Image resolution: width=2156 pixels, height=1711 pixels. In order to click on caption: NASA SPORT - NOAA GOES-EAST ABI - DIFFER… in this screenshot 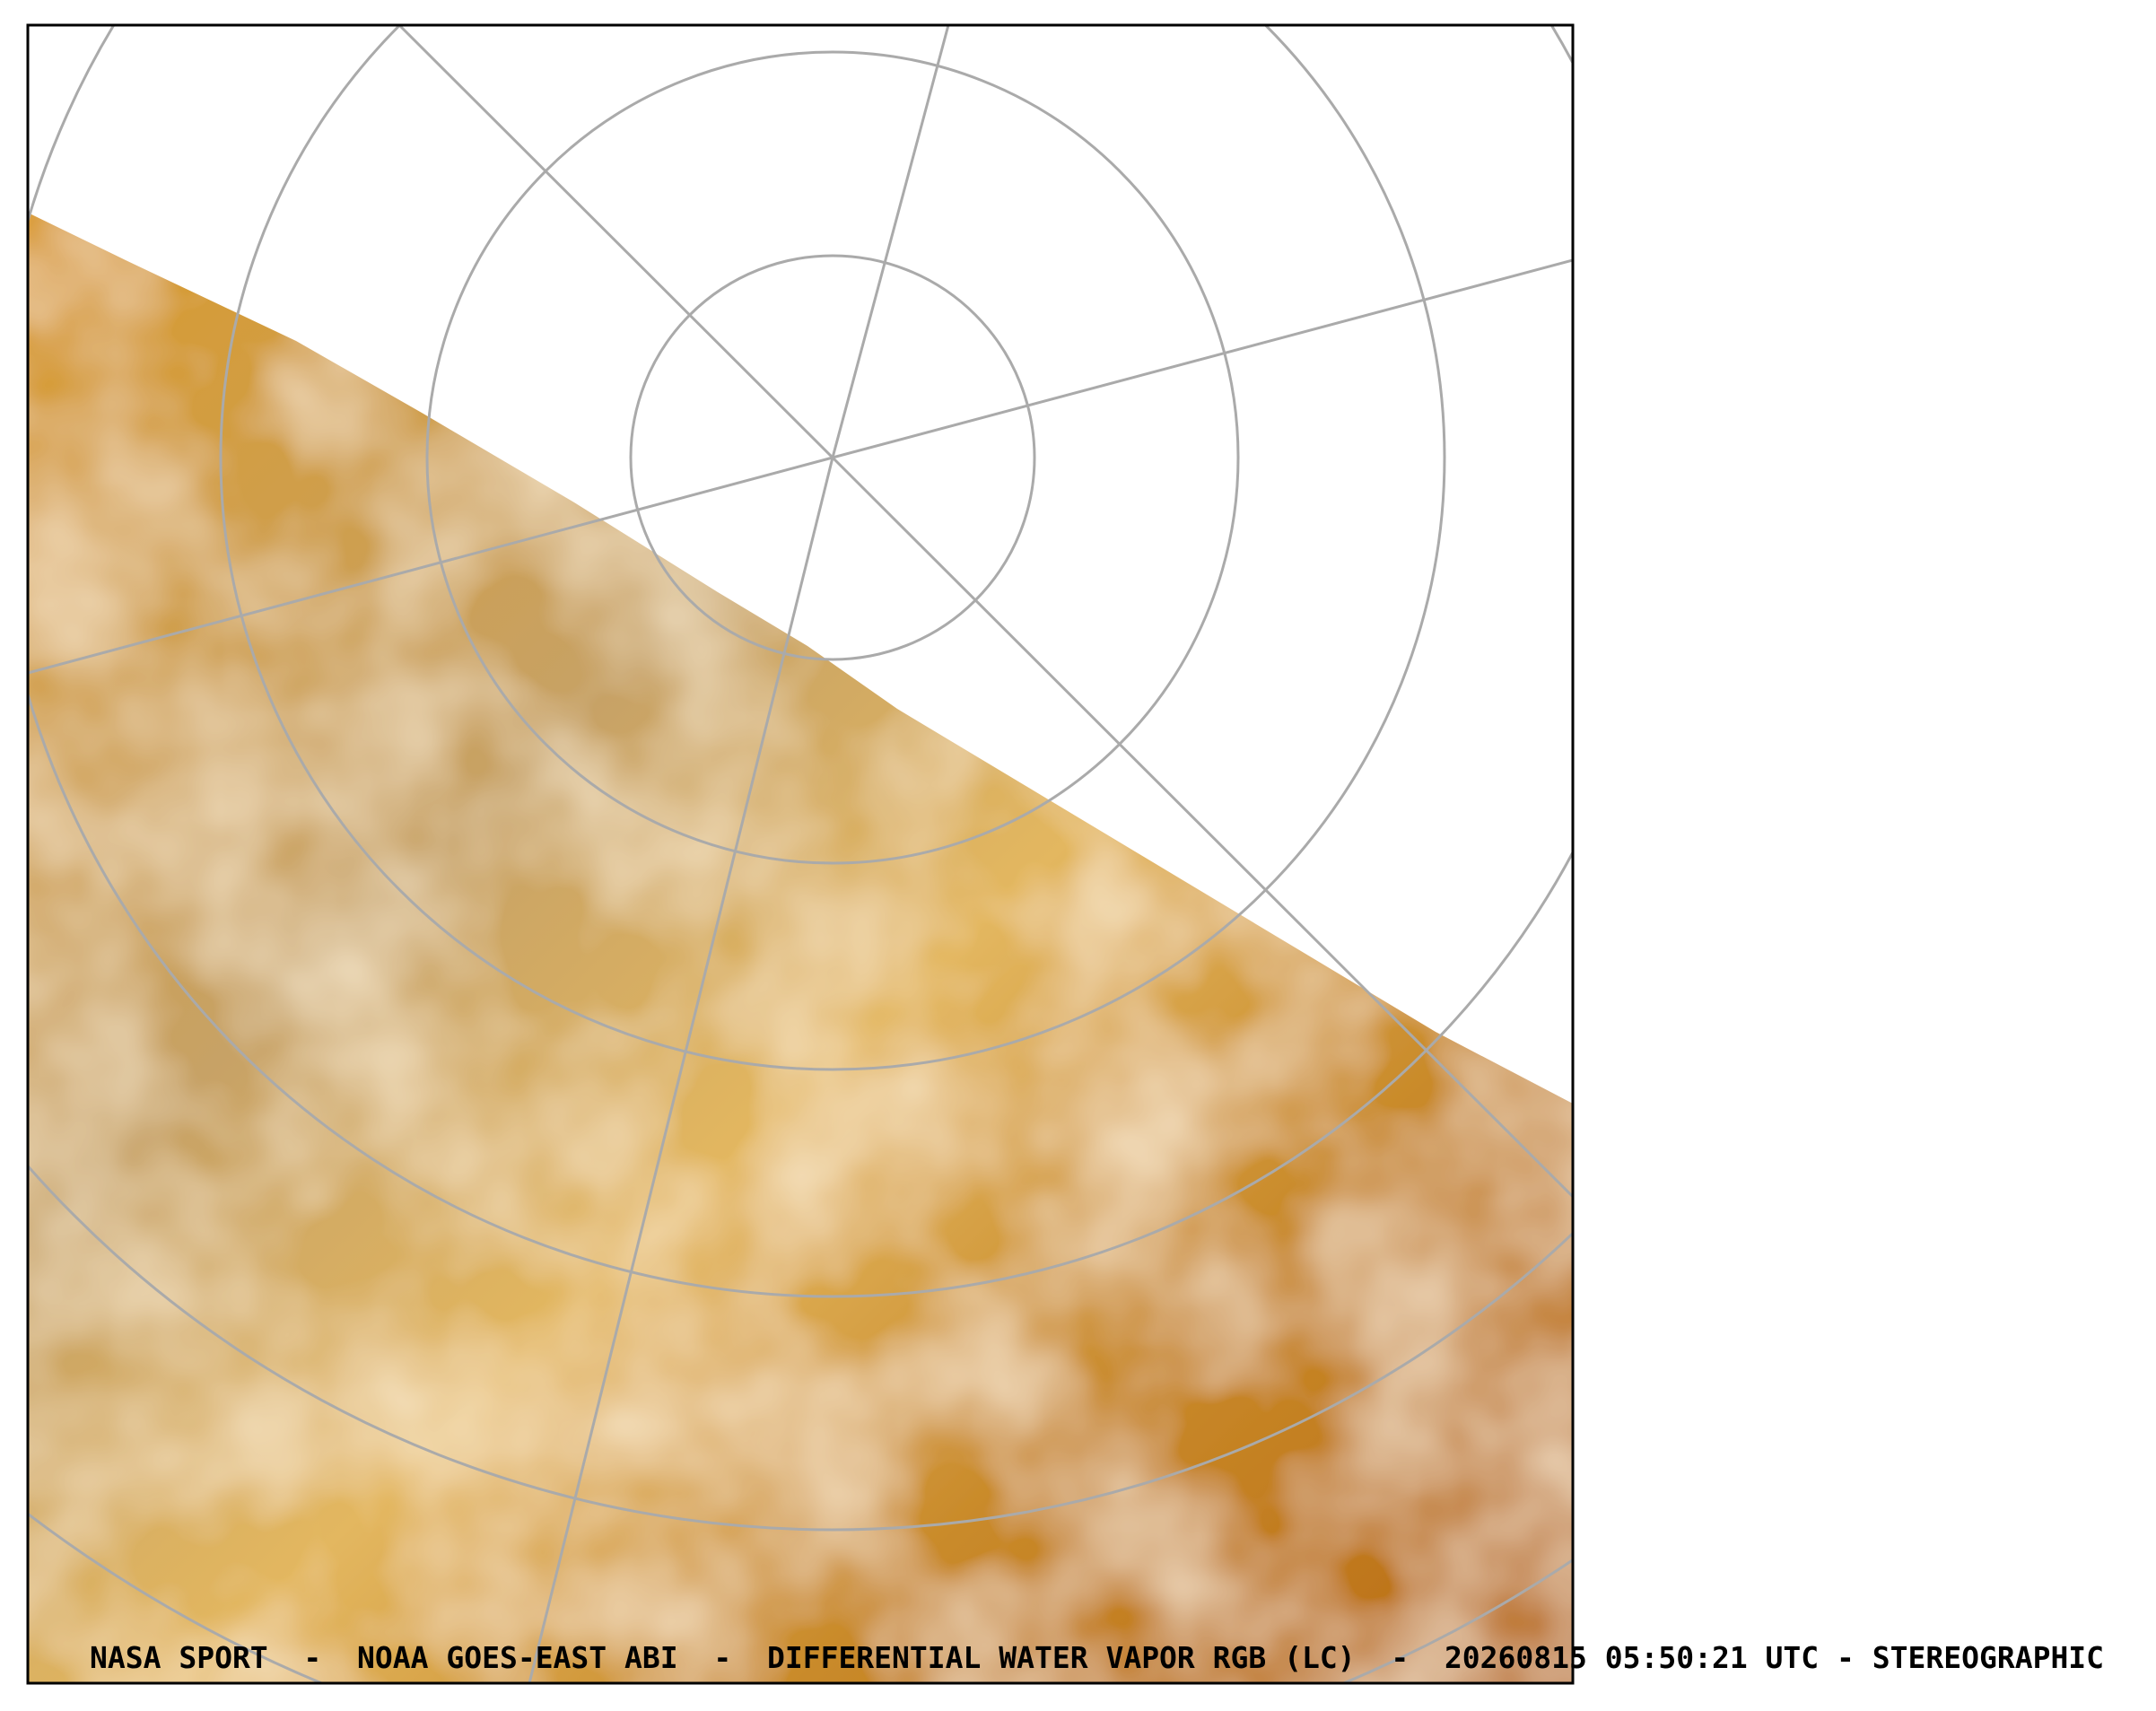, I will do `click(1097, 1657)`.